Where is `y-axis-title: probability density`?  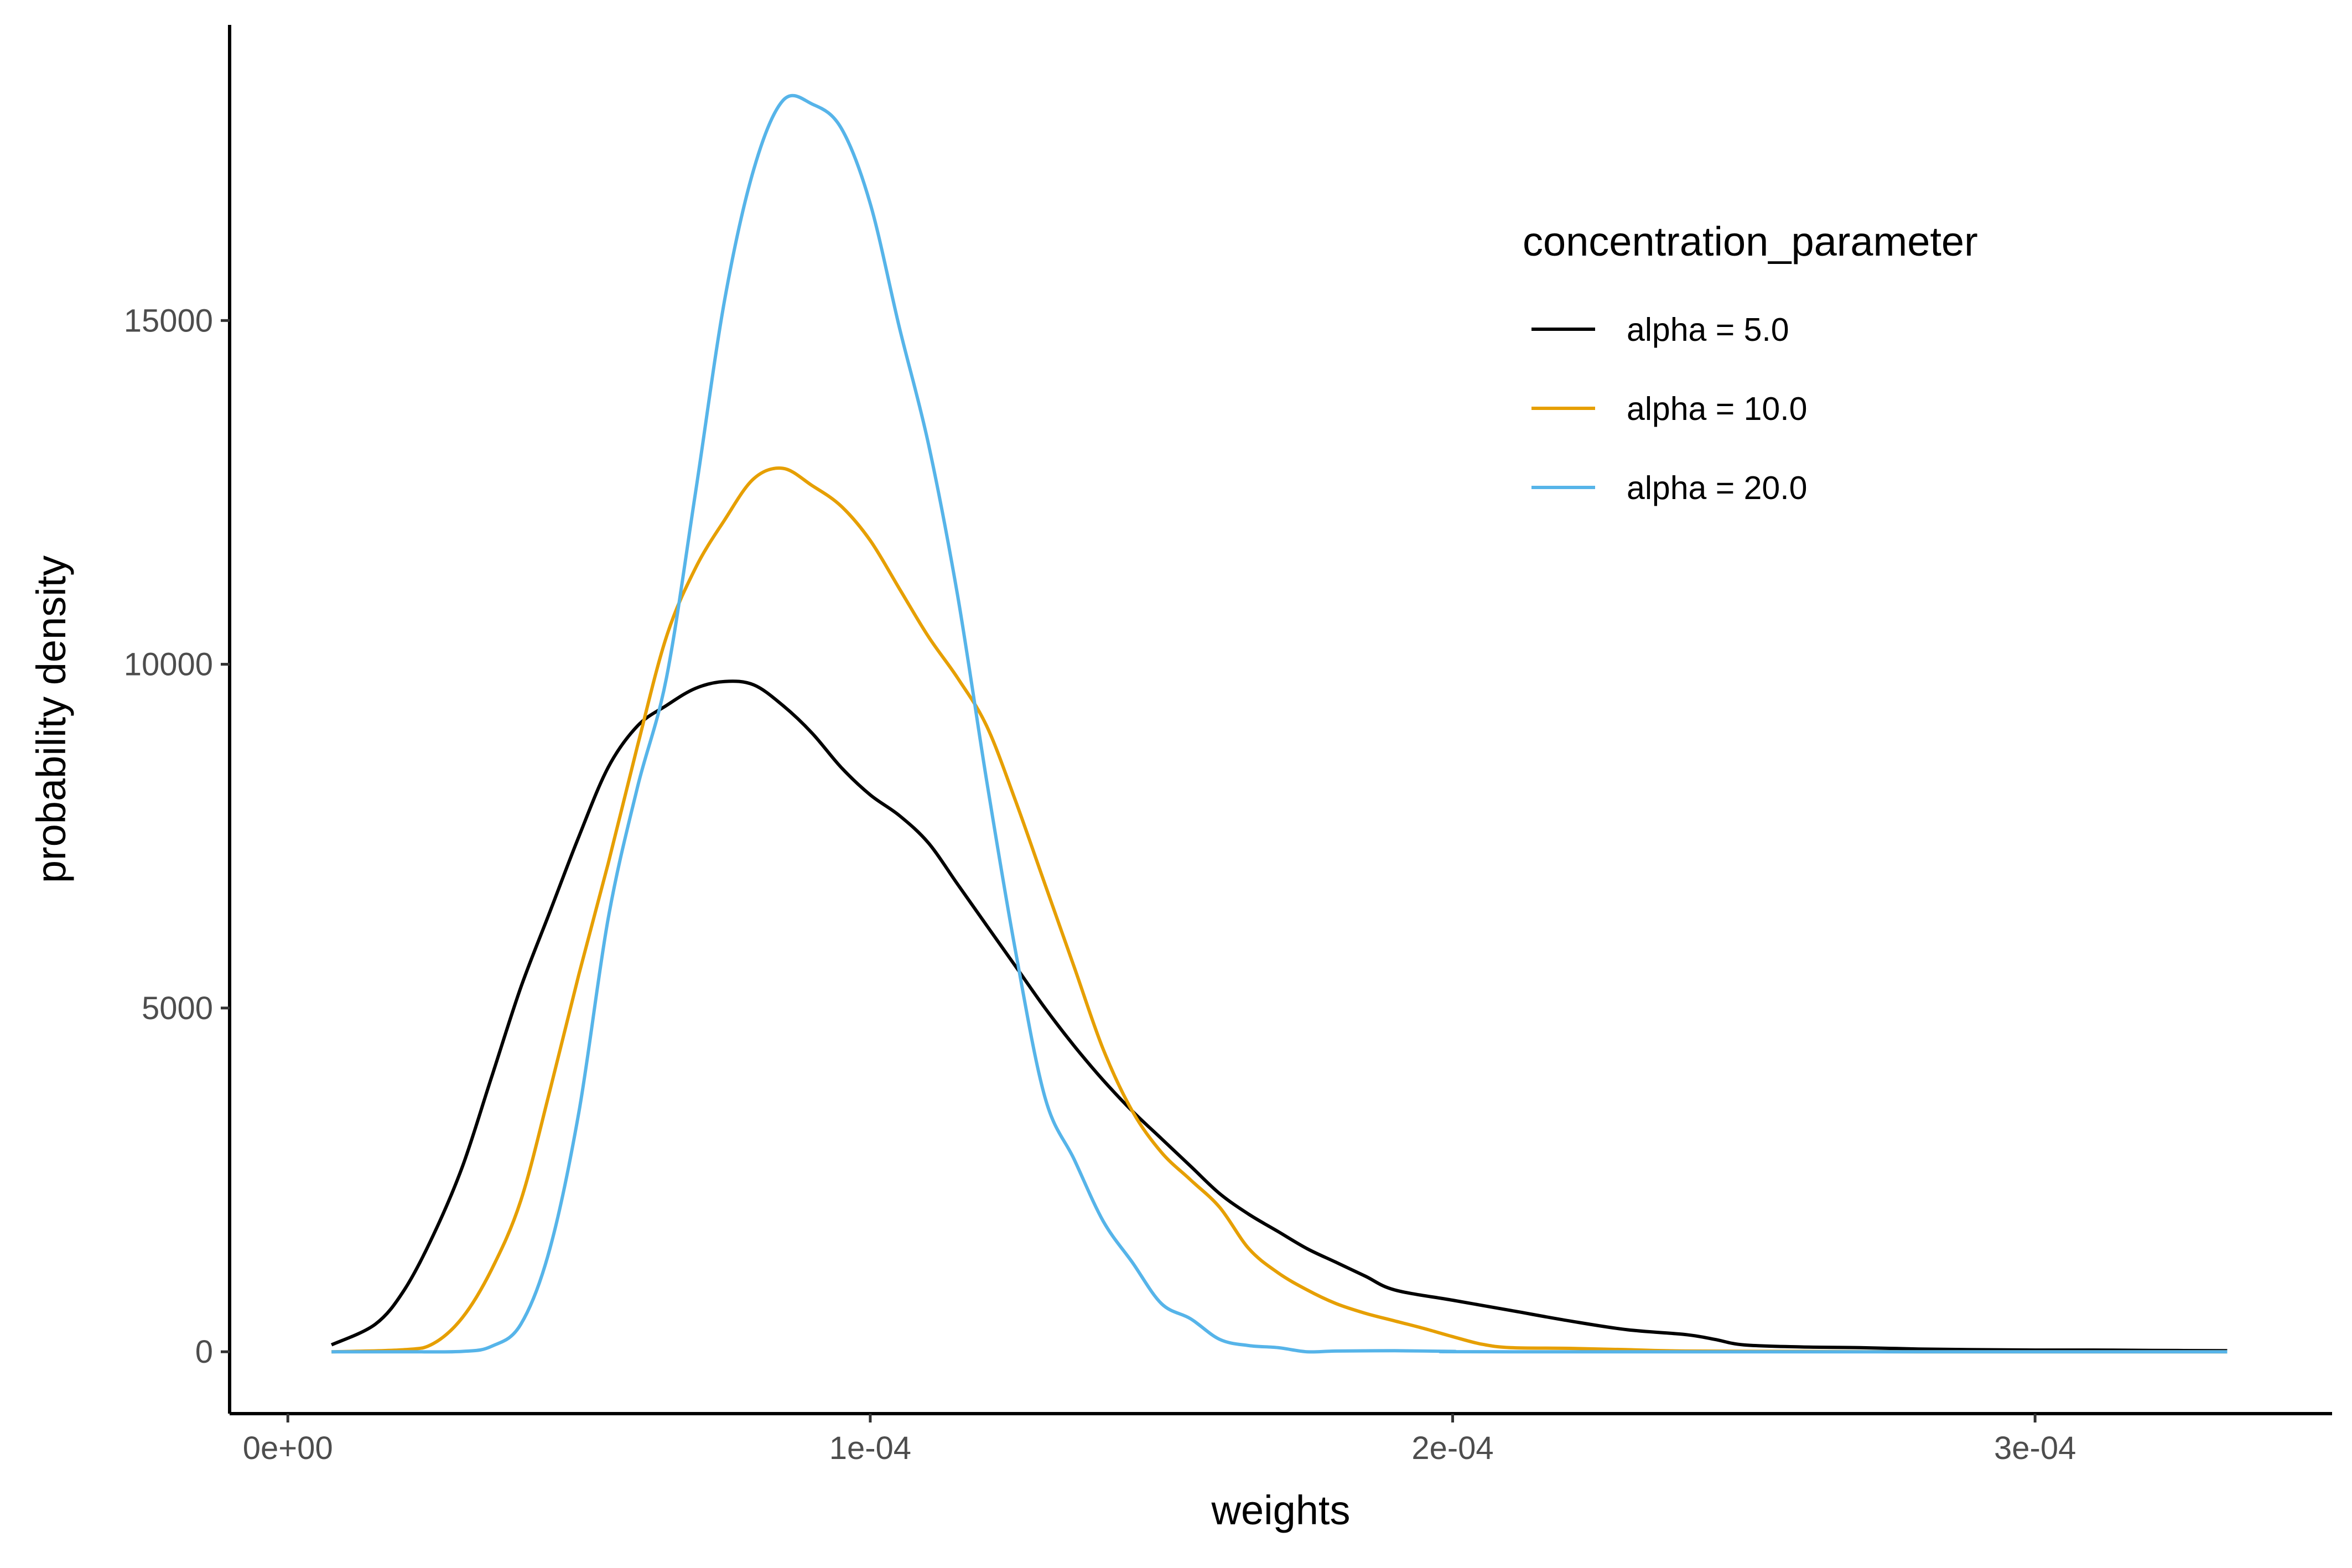 y-axis-title: probability density is located at coordinates (51, 719).